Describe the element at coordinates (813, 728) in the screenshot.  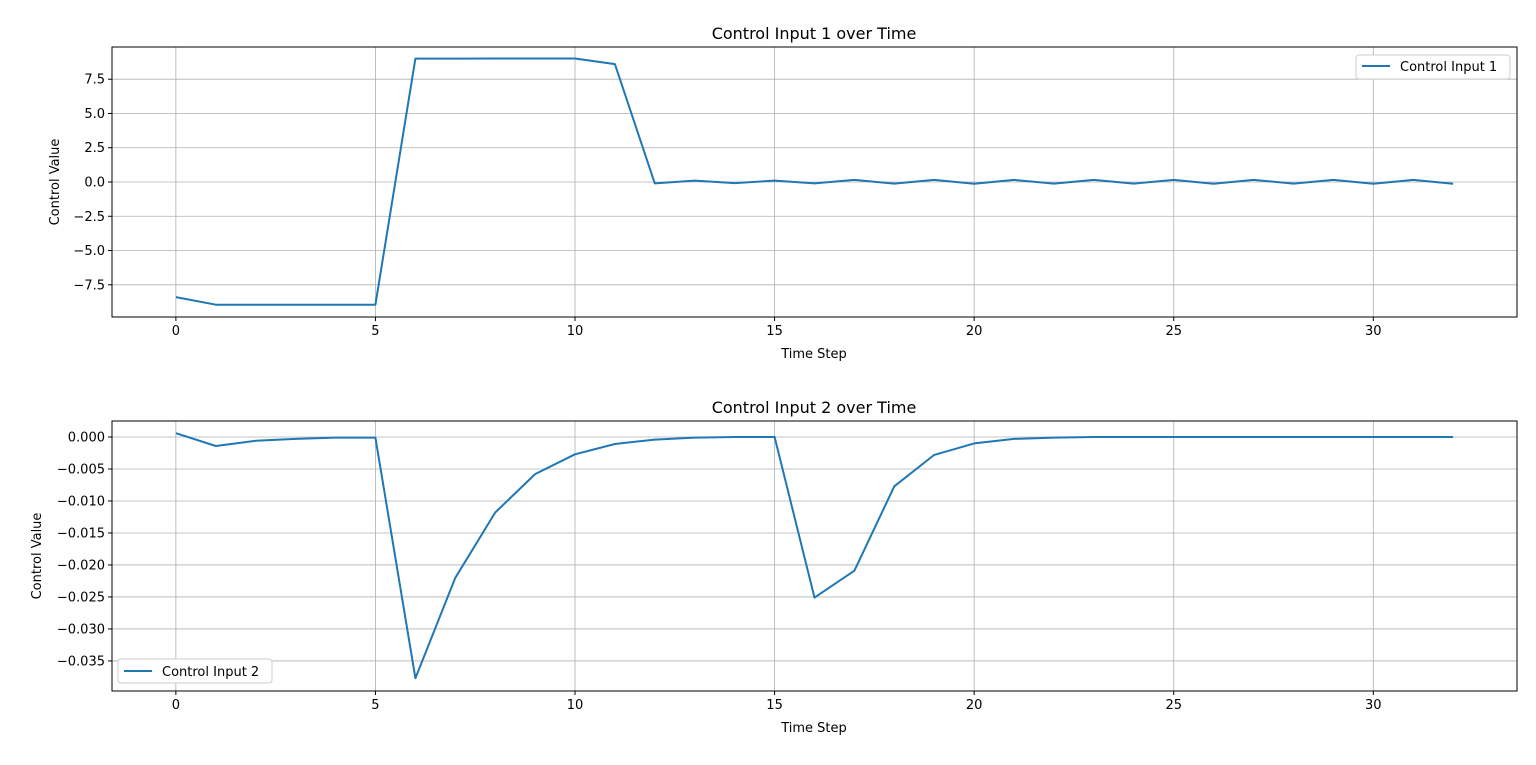
I see `chart-2-x-axis-label: Time Step` at that location.